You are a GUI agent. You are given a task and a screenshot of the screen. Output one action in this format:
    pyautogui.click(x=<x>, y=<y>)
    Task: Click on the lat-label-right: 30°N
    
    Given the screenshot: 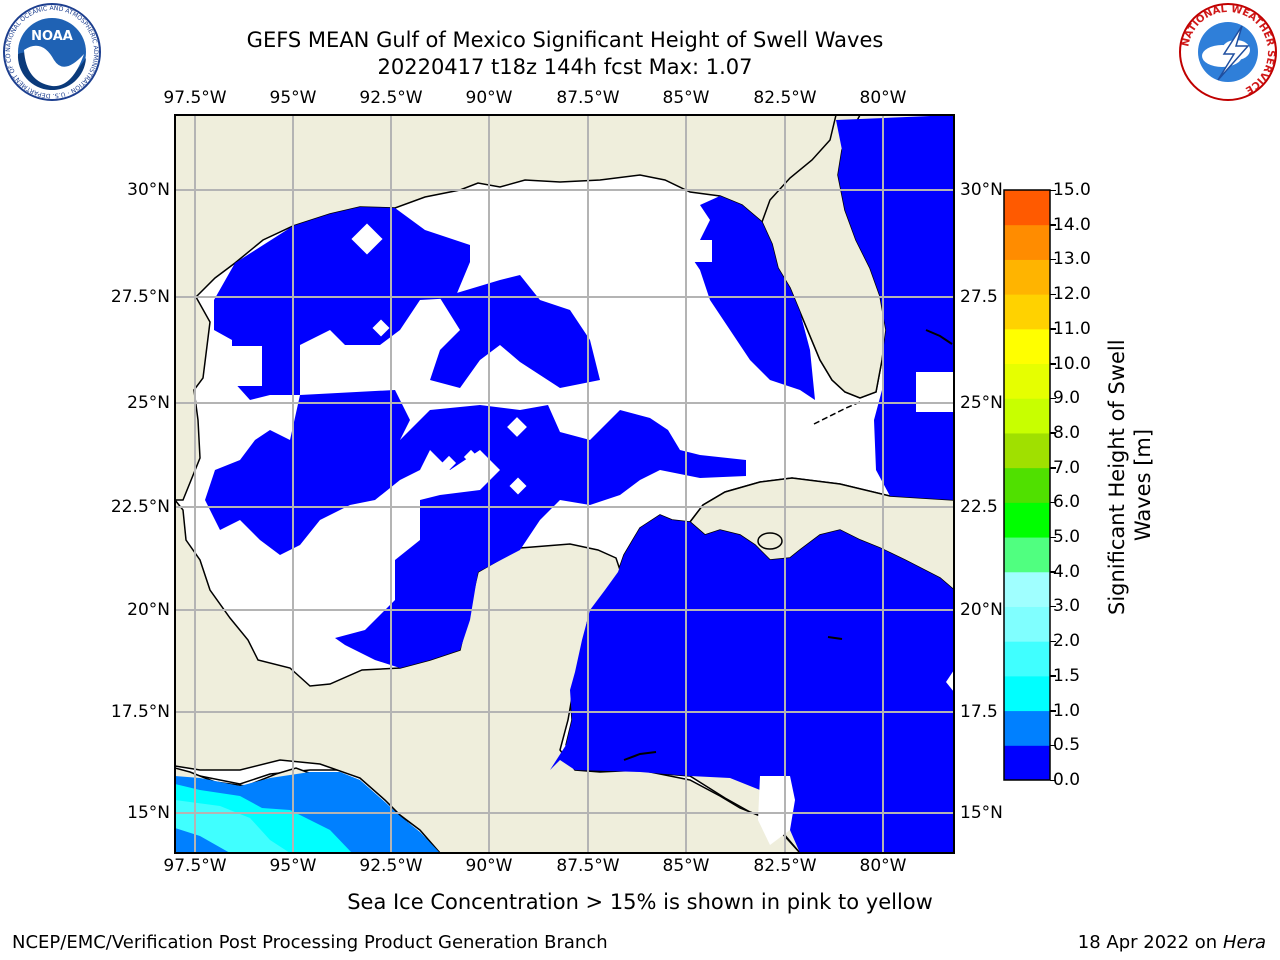 What is the action you would take?
    pyautogui.click(x=981, y=190)
    